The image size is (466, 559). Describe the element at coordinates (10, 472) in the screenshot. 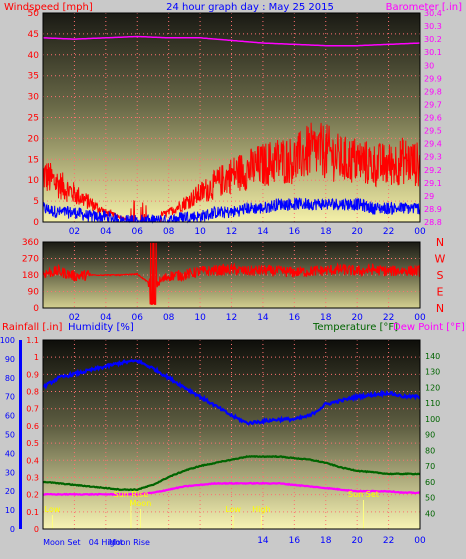

I see `humidity-tick-label: 30` at that location.